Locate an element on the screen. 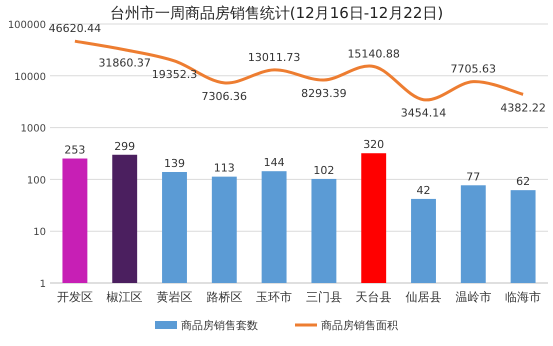 The width and height of the screenshot is (553, 346). data-label: 8293.39 is located at coordinates (324, 93).